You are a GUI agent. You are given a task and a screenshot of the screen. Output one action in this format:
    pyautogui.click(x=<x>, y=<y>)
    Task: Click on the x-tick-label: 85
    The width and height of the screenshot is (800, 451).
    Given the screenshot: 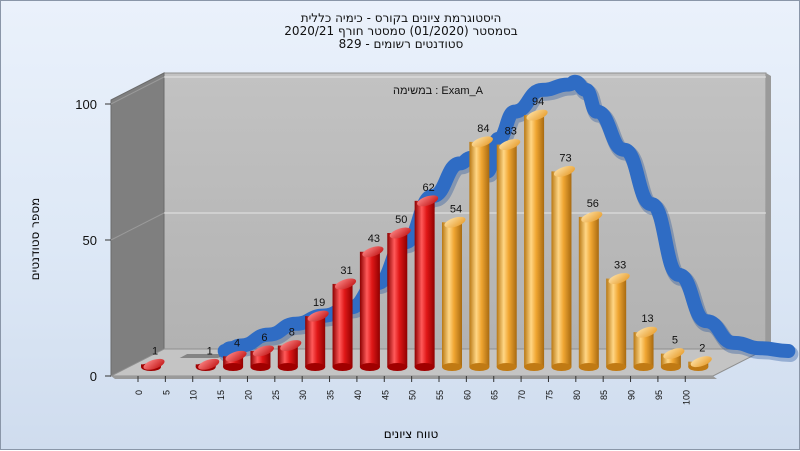 What is the action you would take?
    pyautogui.click(x=604, y=395)
    